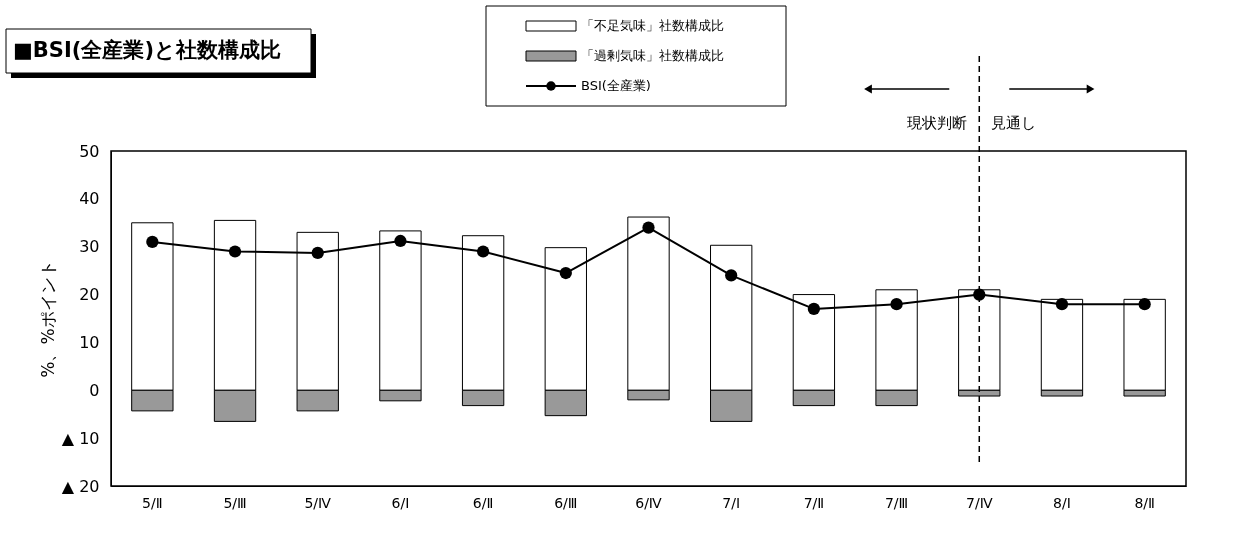 This screenshot has height=545, width=1239. I want to click on x-tick-label: 5/Ⅲ, so click(235, 502).